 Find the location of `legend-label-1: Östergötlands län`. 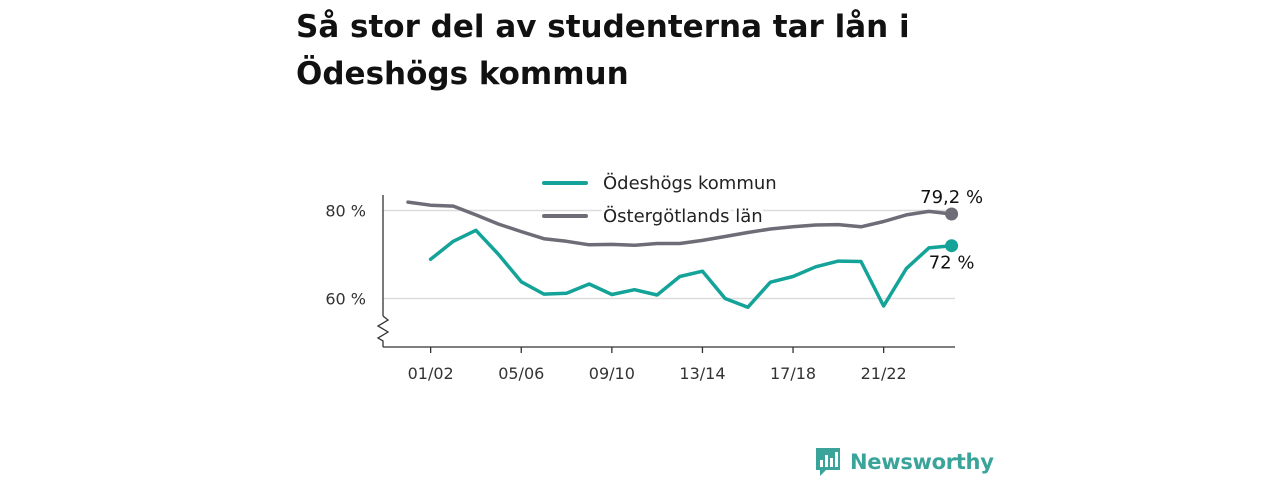

legend-label-1: Östergötlands län is located at coordinates (683, 216).